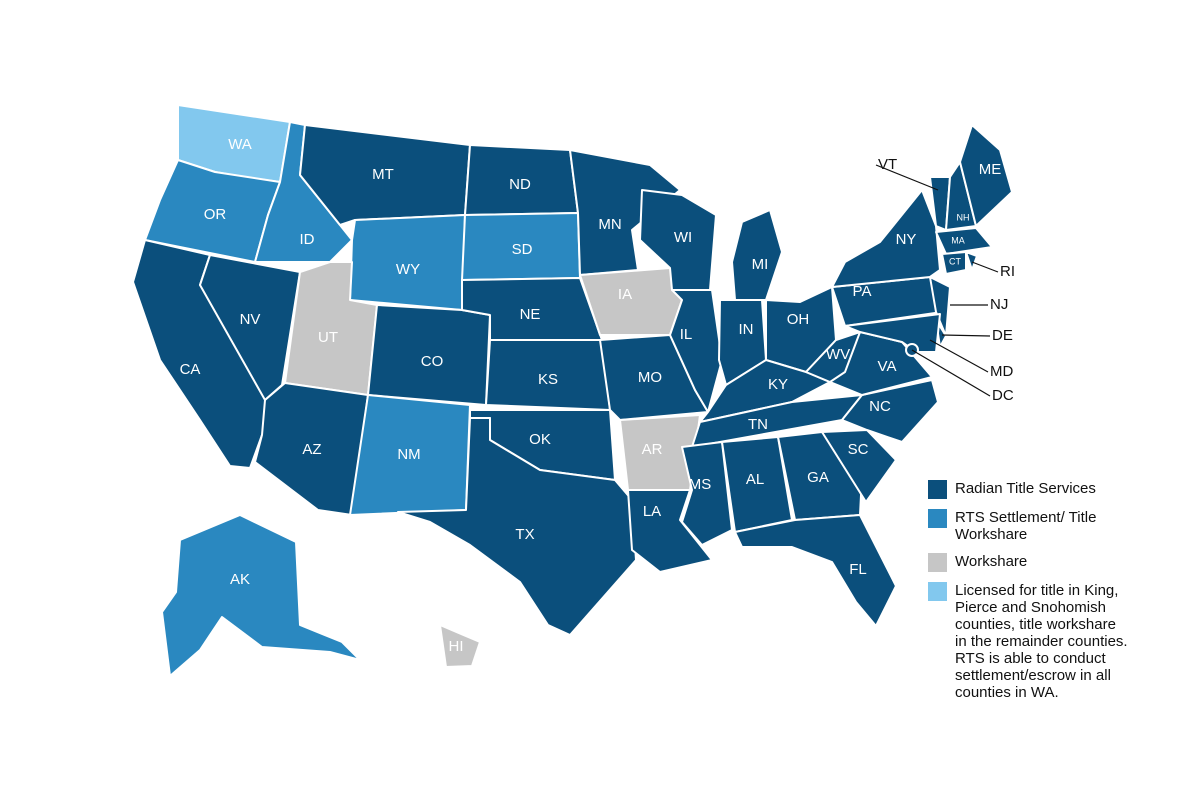  What do you see at coordinates (746, 329) in the screenshot?
I see `state-label: IN` at bounding box center [746, 329].